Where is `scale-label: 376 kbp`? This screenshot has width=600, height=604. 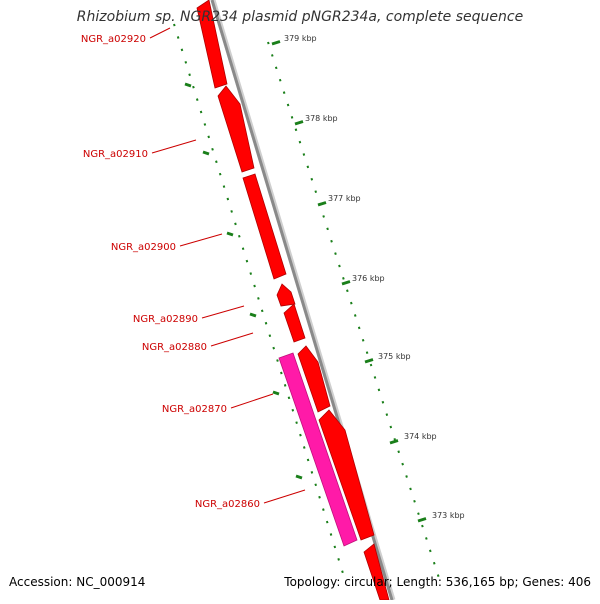
scale-label: 376 kbp is located at coordinates (368, 278).